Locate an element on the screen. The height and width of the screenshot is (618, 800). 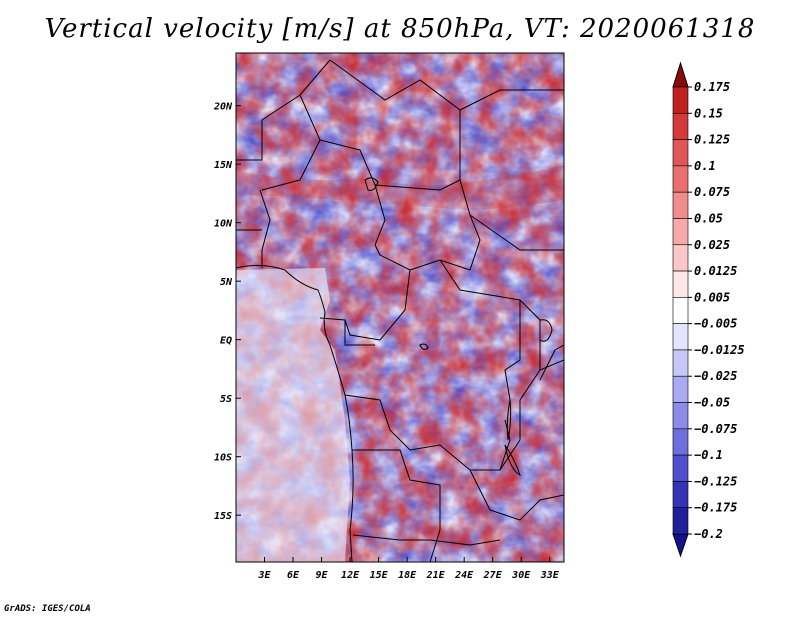
lat-tick-label: 10S is located at coordinates (223, 458).